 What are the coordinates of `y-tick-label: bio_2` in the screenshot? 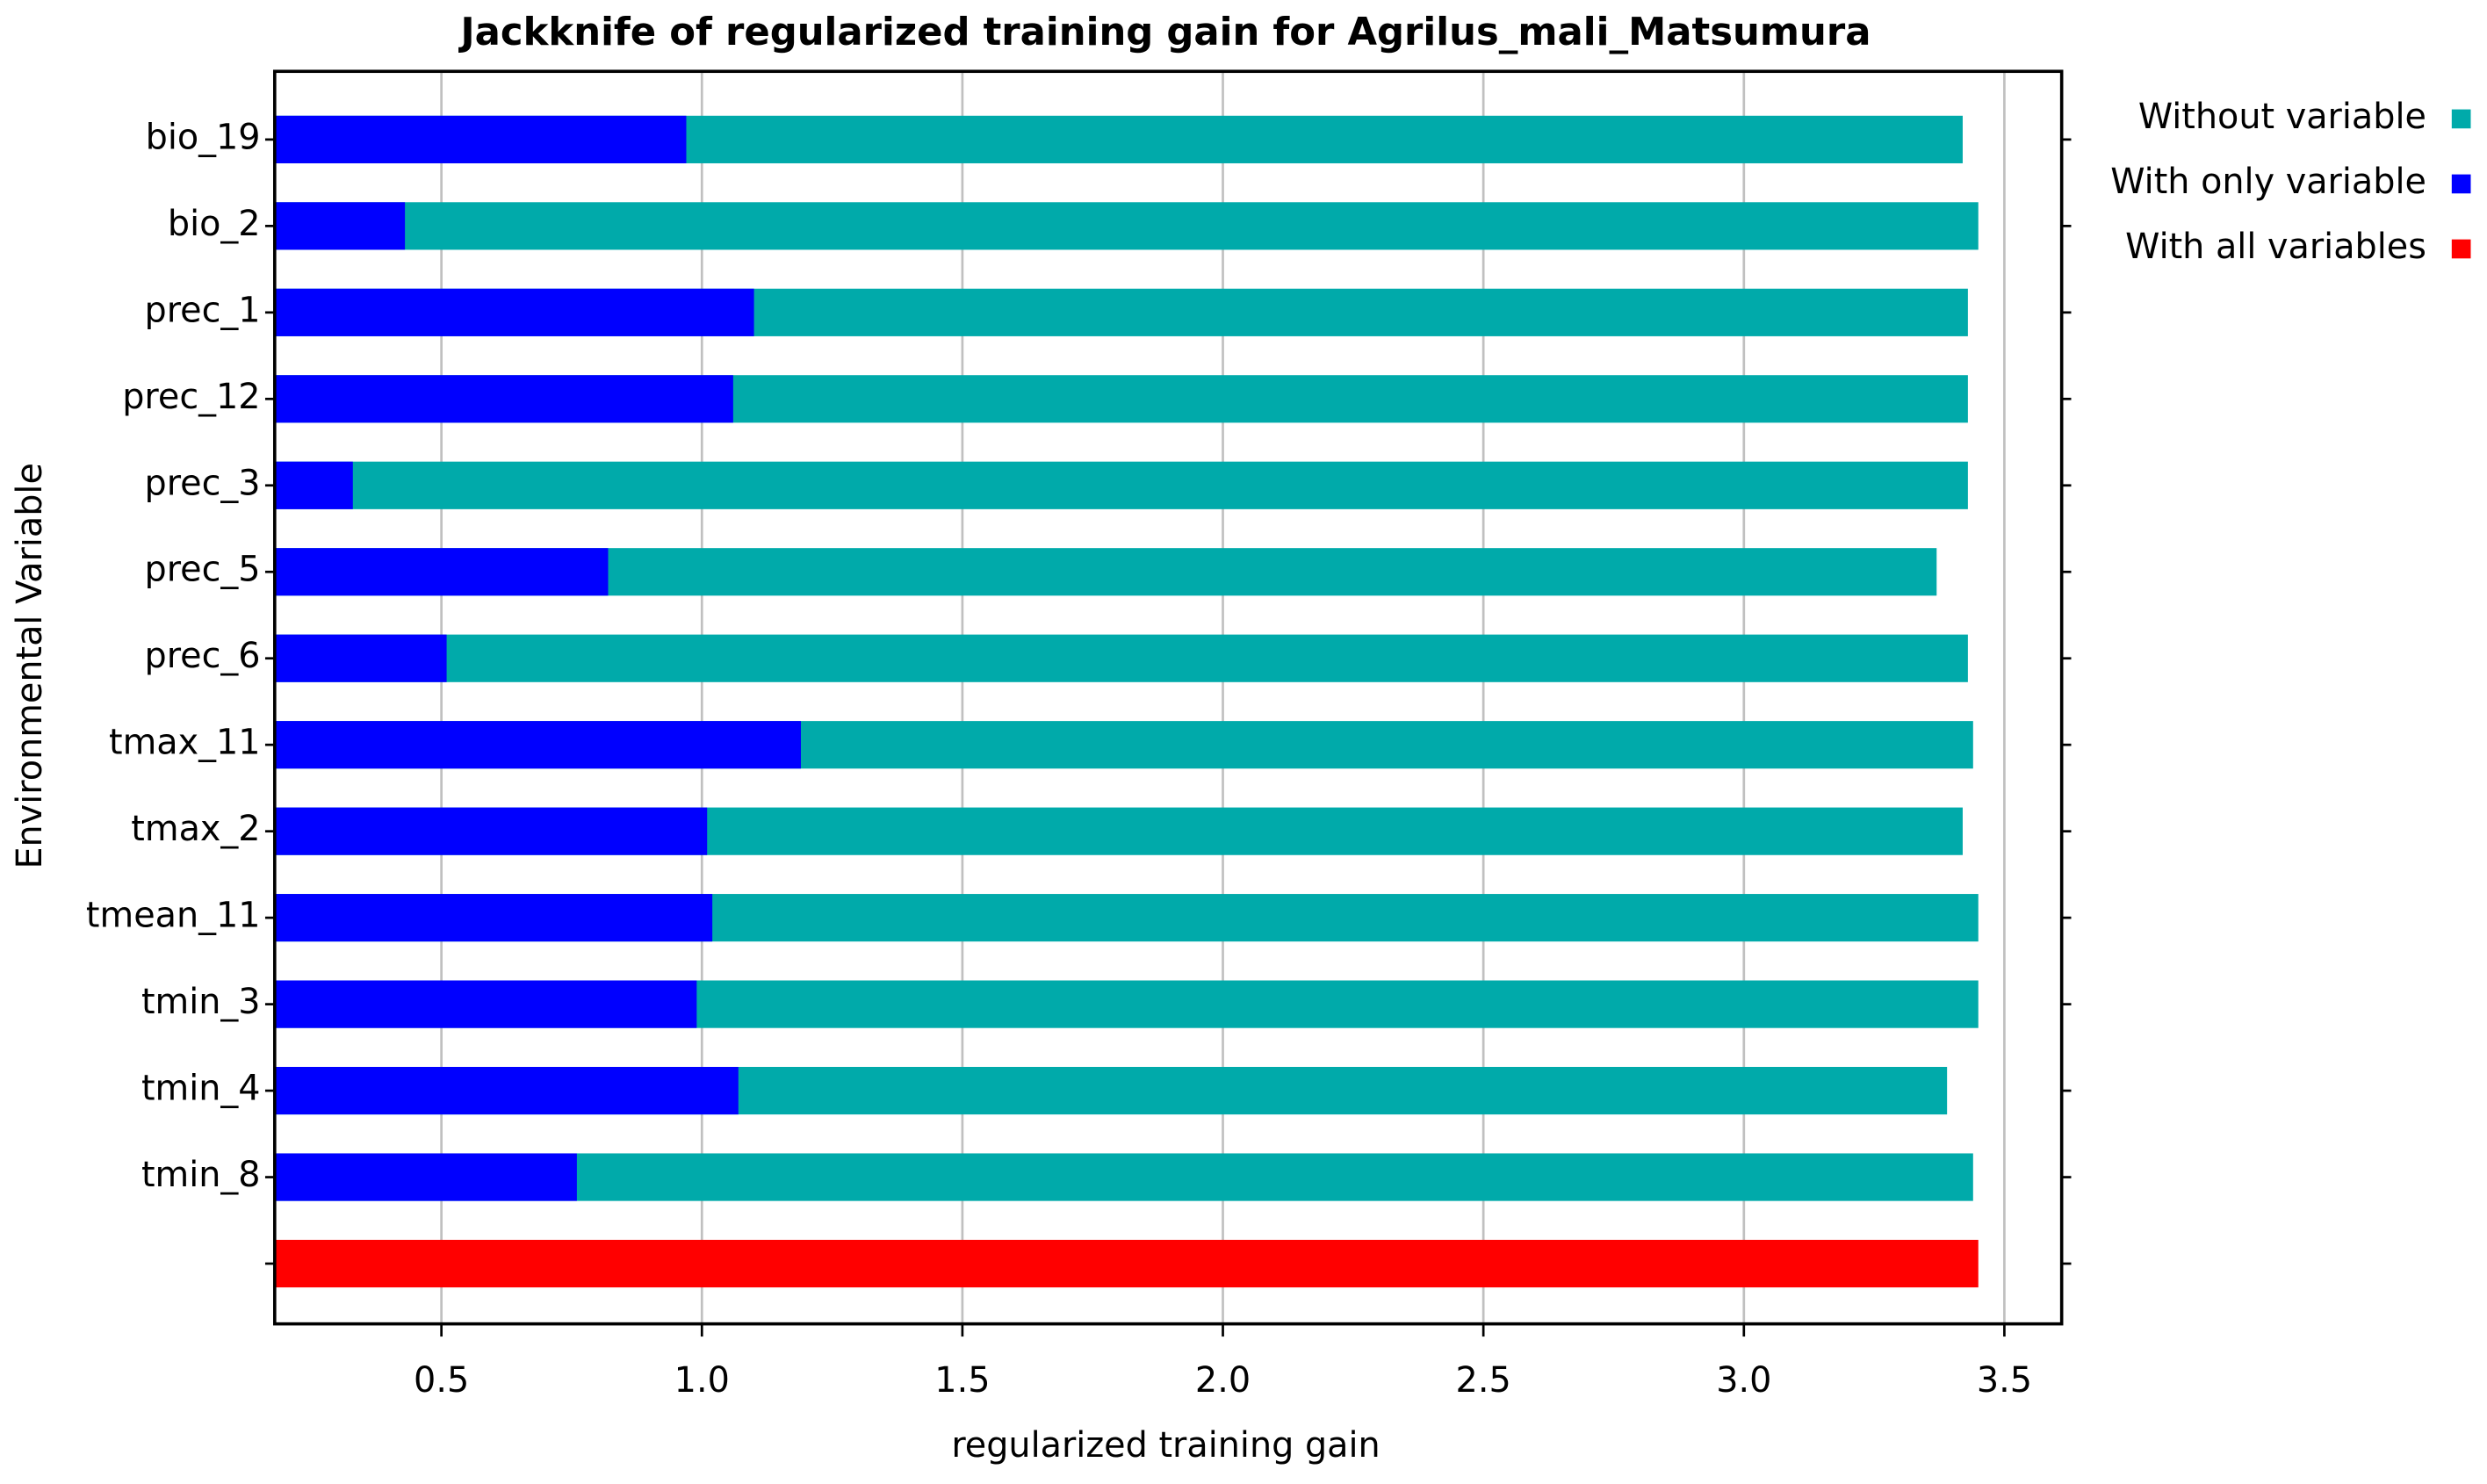 It's located at (215, 224).